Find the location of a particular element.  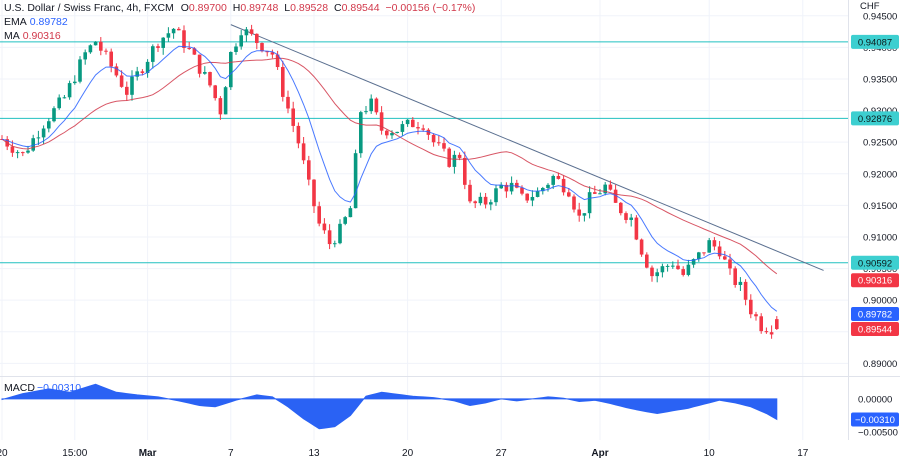

ohlc-change: −0.00156 (−0.17%) is located at coordinates (430, 8).